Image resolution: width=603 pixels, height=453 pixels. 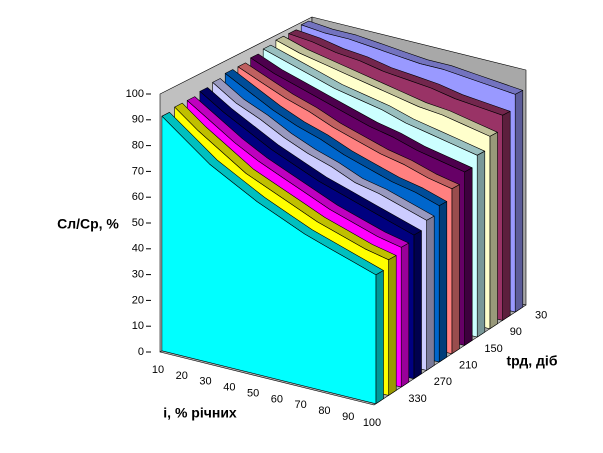 What do you see at coordinates (253, 393) in the screenshot?
I see `x-tick-label: 50` at bounding box center [253, 393].